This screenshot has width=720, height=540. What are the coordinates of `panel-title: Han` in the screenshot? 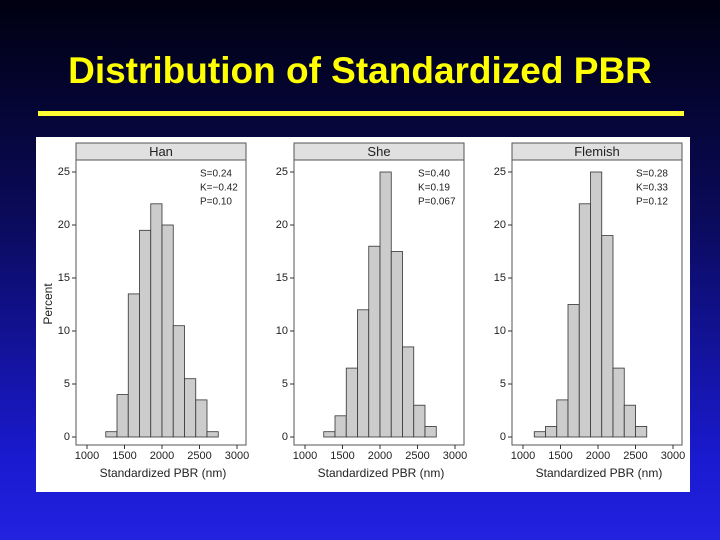 It's located at (161, 151).